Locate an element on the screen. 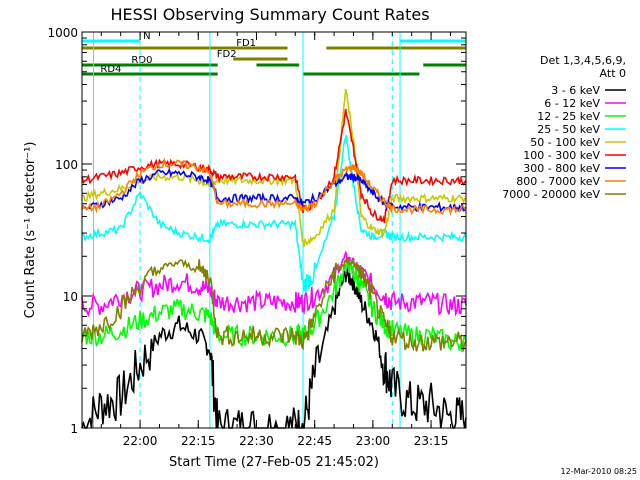 The height and width of the screenshot is (480, 640). legend-label: 6 - 12 keV is located at coordinates (572, 103).